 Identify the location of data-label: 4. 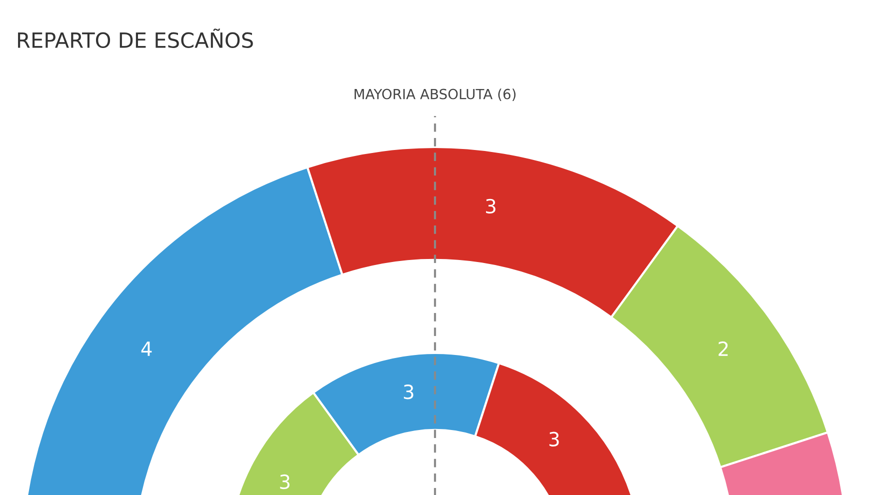
(146, 349).